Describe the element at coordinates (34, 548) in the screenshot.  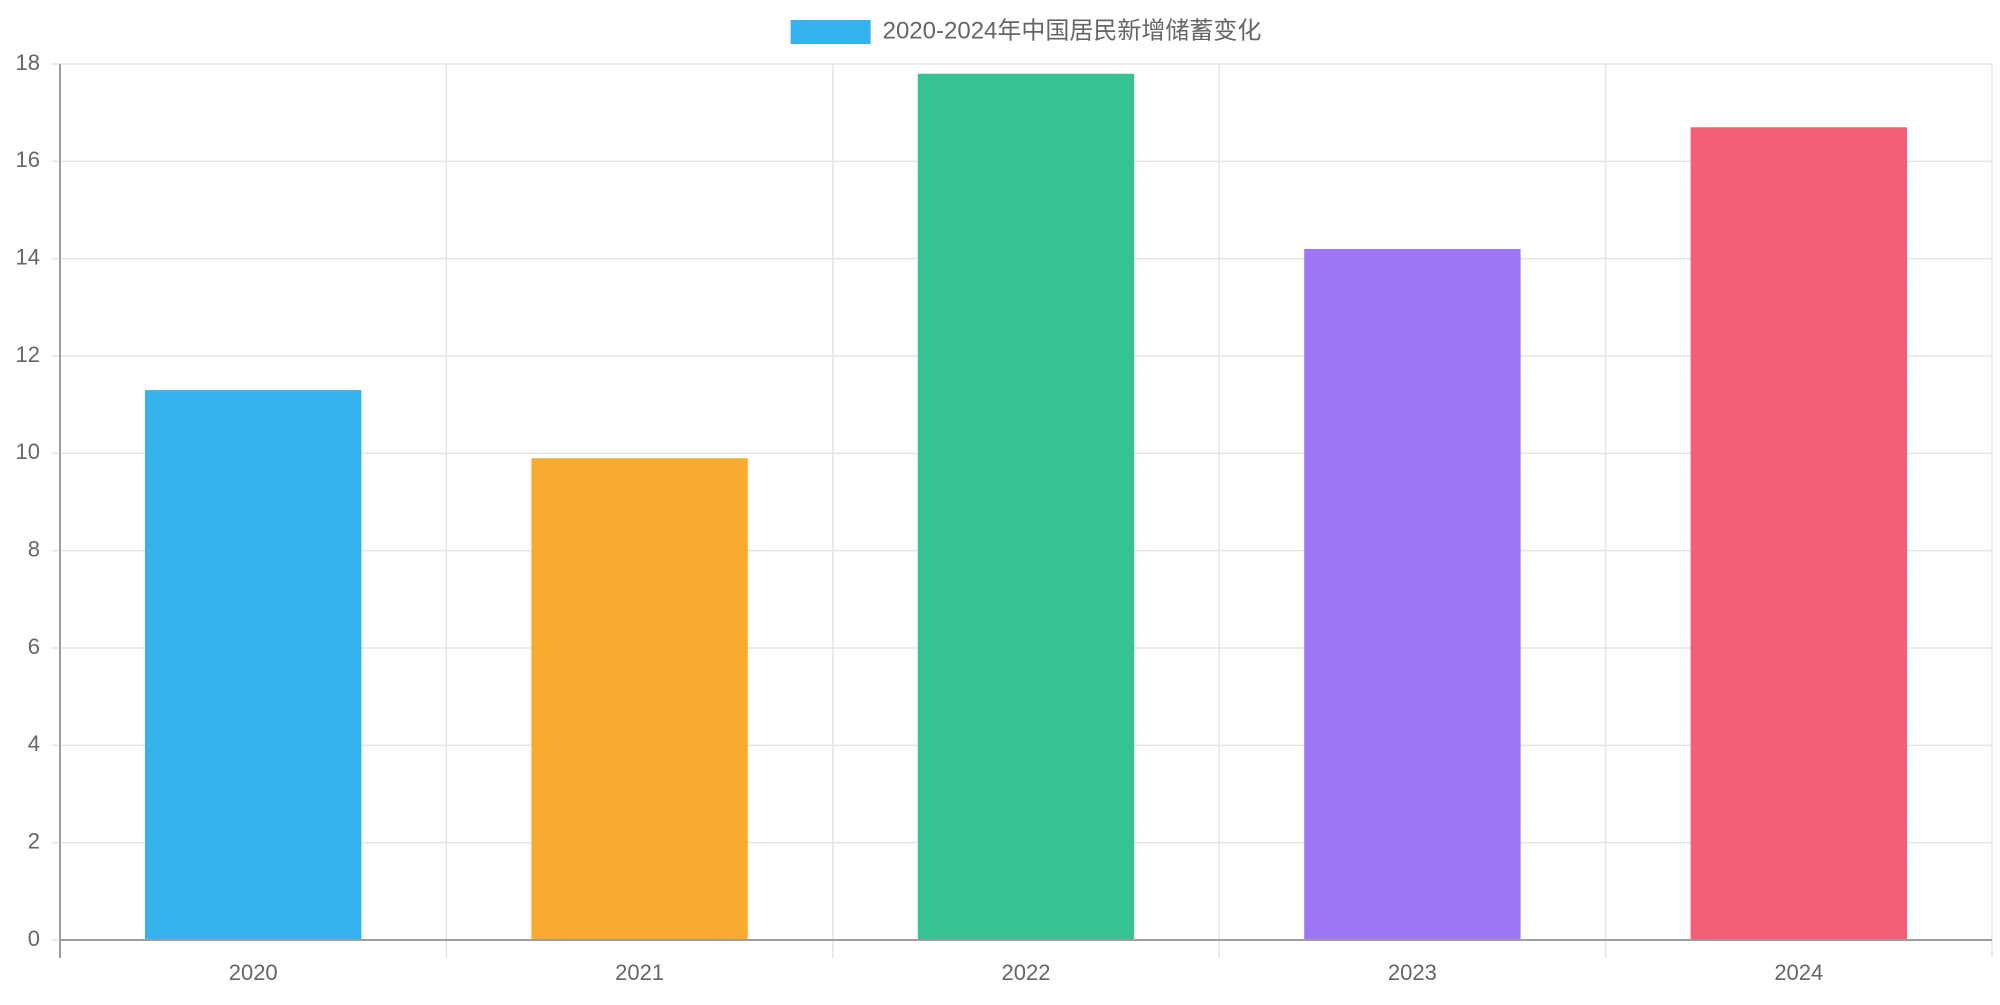
I see `y-tick-label: 8` at that location.